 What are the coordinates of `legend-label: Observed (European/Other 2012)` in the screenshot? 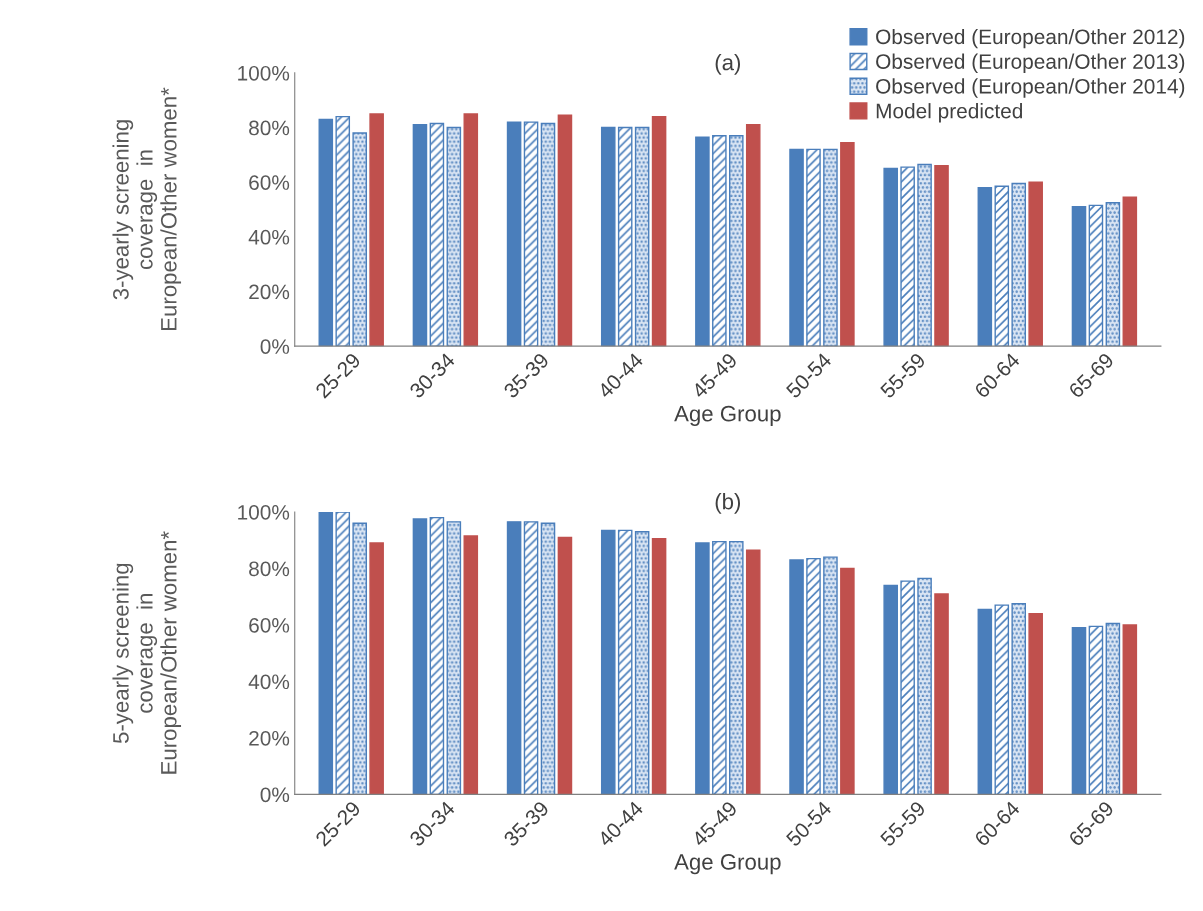 It's located at (1030, 38).